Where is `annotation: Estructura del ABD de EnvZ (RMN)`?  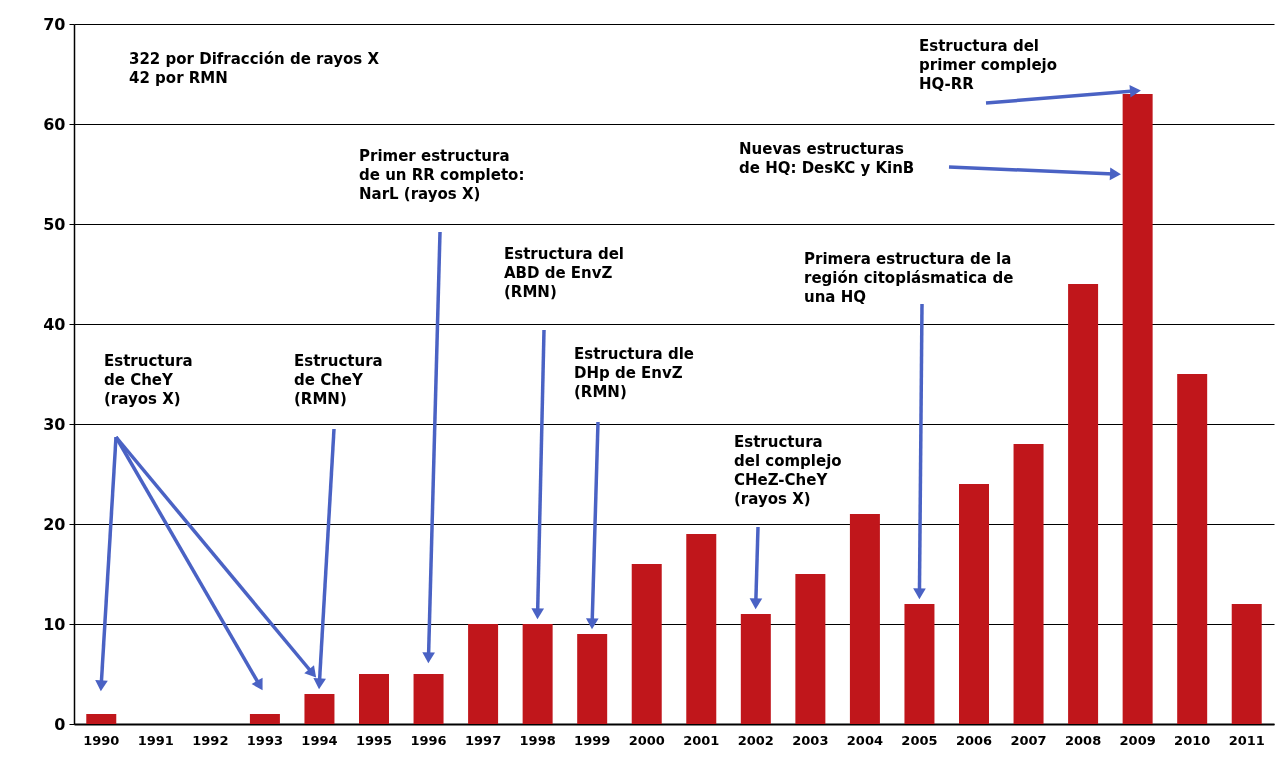 annotation: Estructura del ABD de EnvZ (RMN) is located at coordinates (564, 273).